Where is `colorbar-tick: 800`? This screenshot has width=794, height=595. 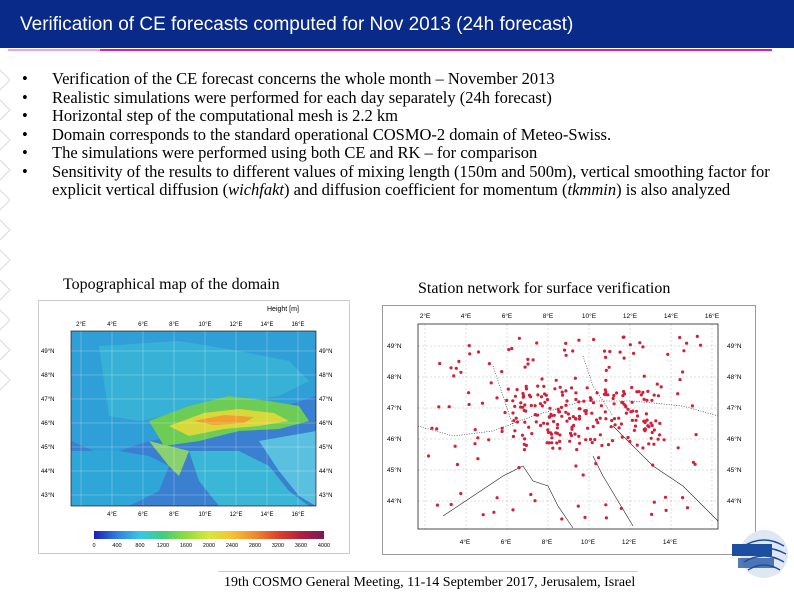
colorbar-tick: 800 is located at coordinates (139, 546).